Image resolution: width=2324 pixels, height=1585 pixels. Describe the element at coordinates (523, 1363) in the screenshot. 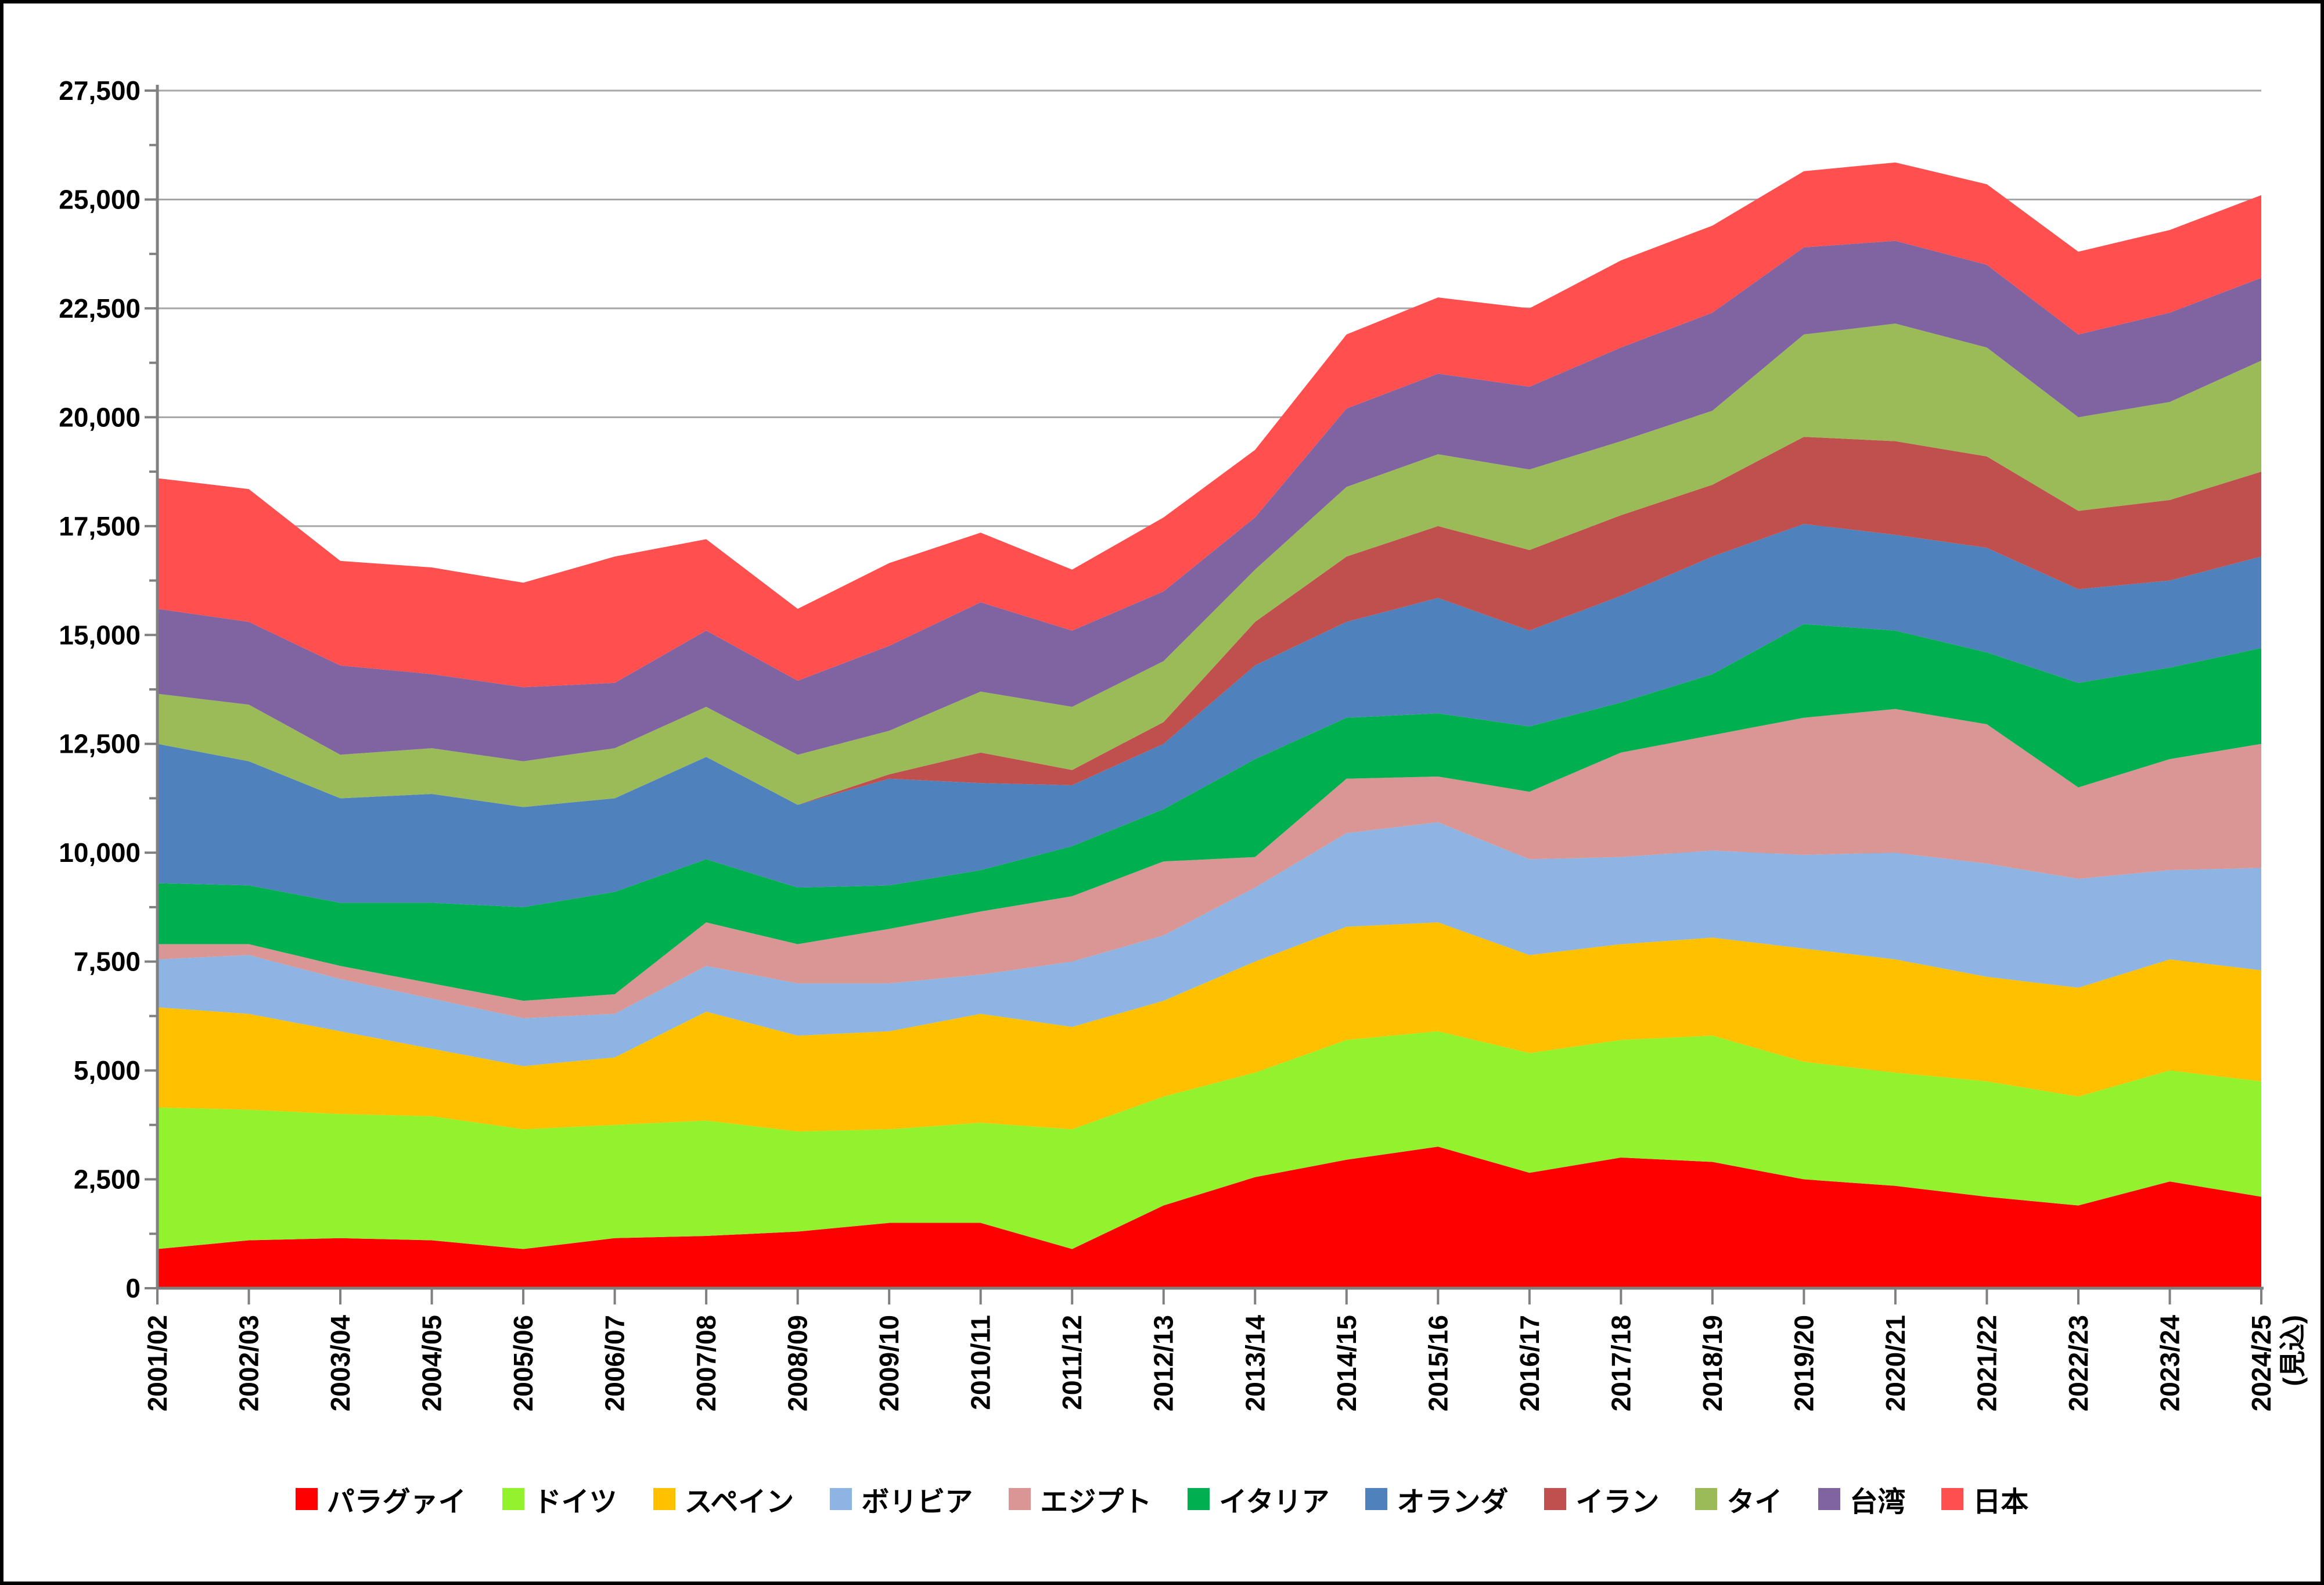

I see `x-tick-label: 2005/06` at that location.